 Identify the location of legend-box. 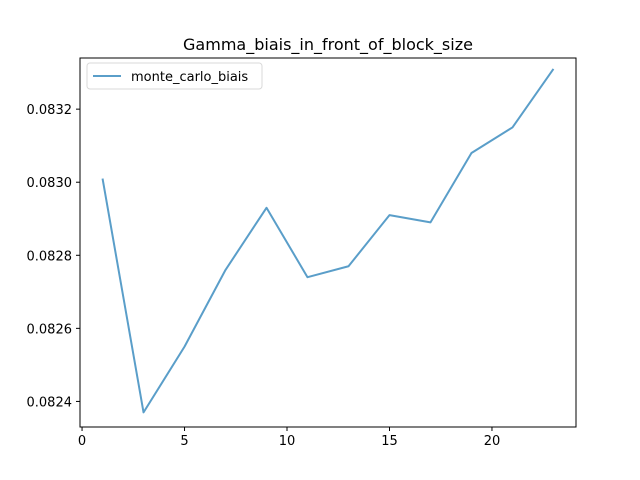
(174, 76).